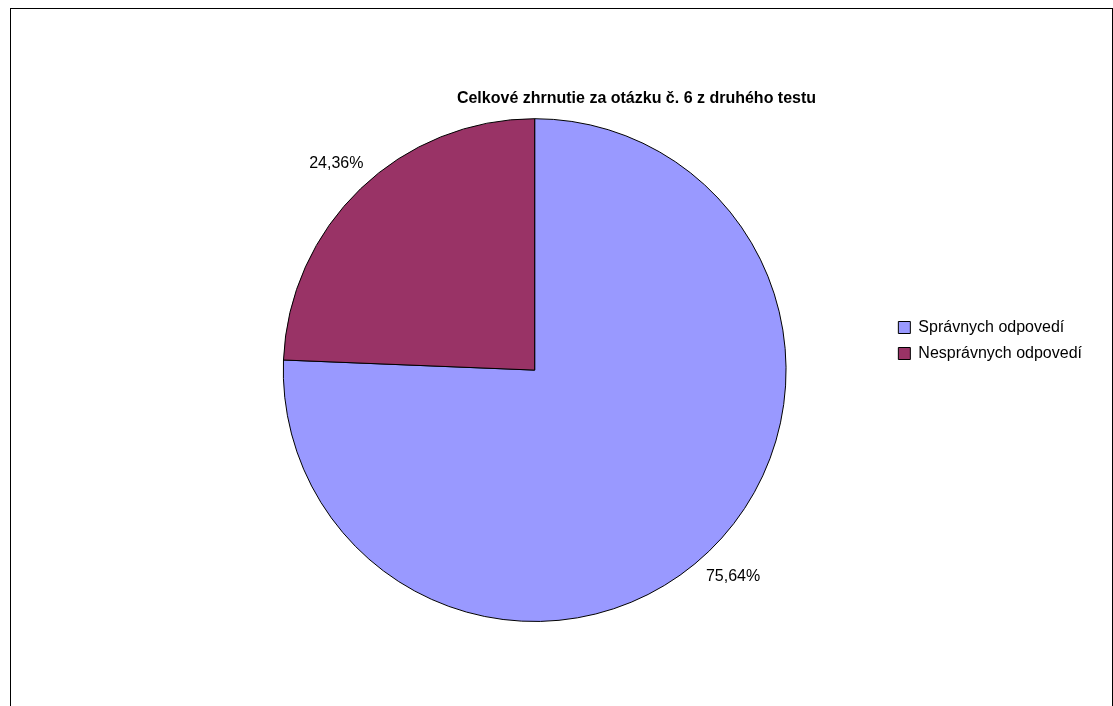  I want to click on legend-label: Správnych odpovedí, so click(991, 326).